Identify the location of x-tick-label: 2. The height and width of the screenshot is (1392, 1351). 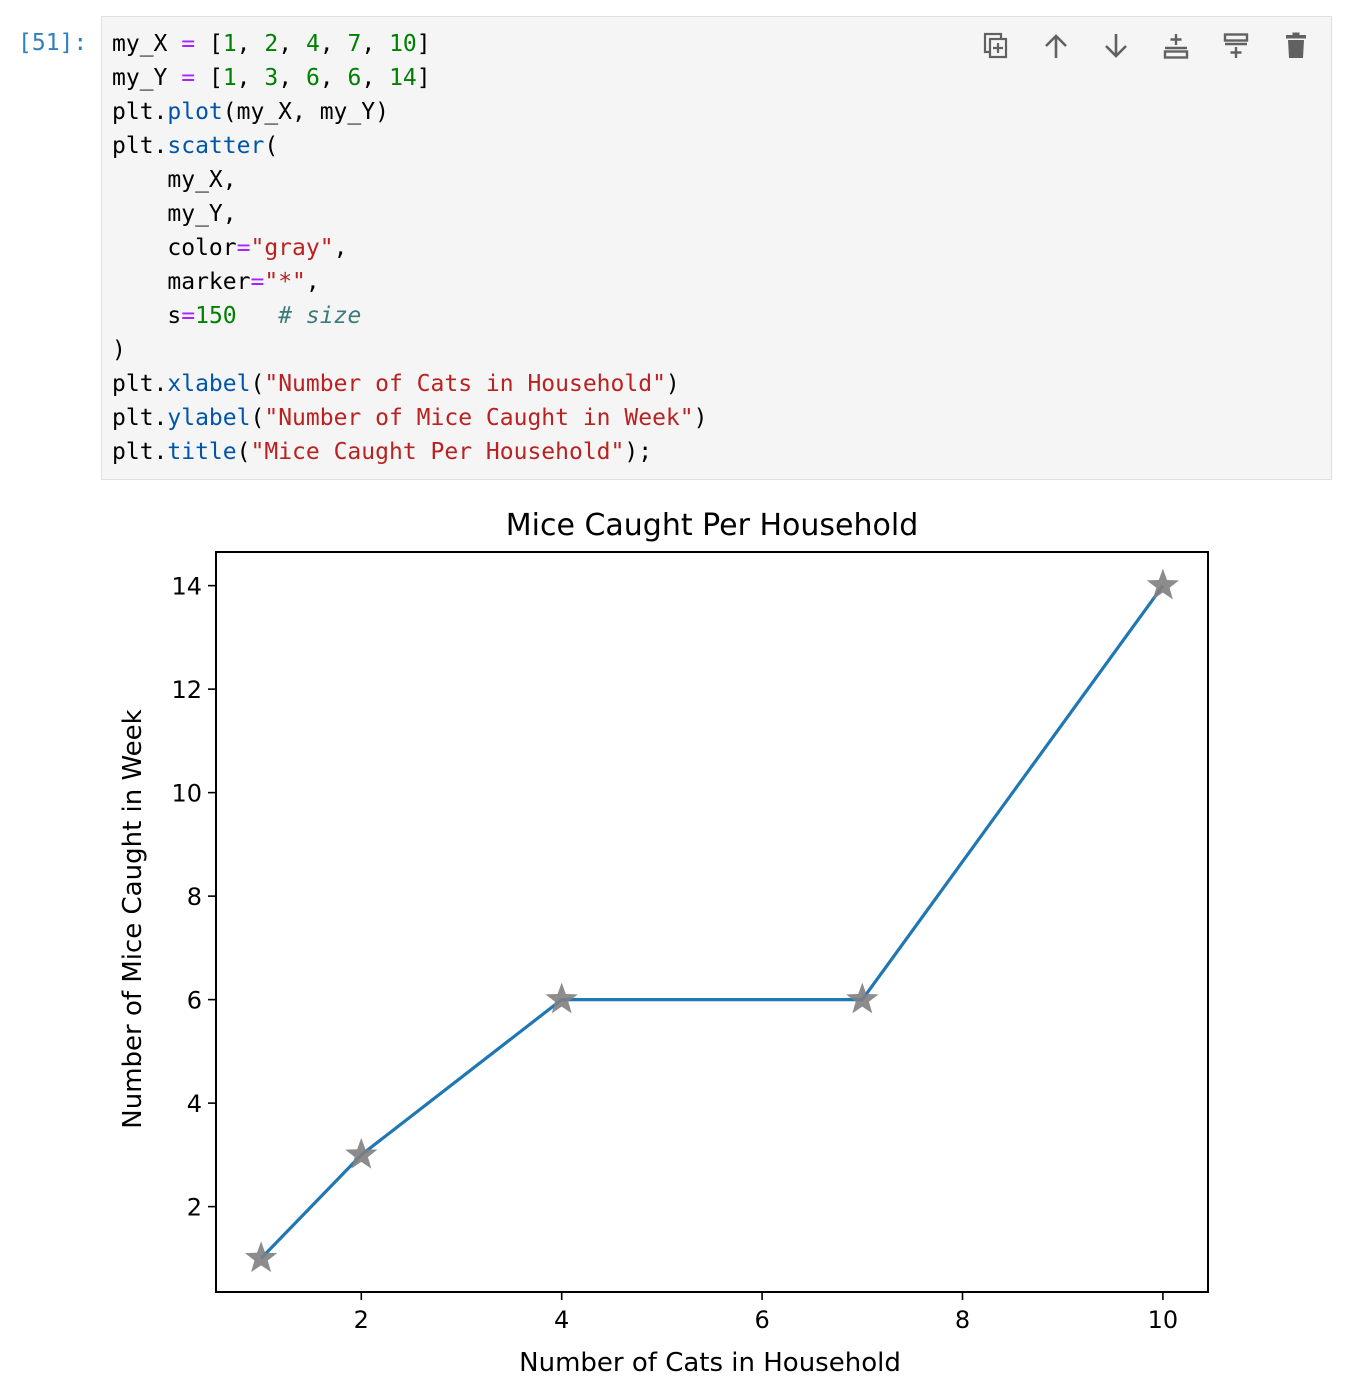
(361, 1320).